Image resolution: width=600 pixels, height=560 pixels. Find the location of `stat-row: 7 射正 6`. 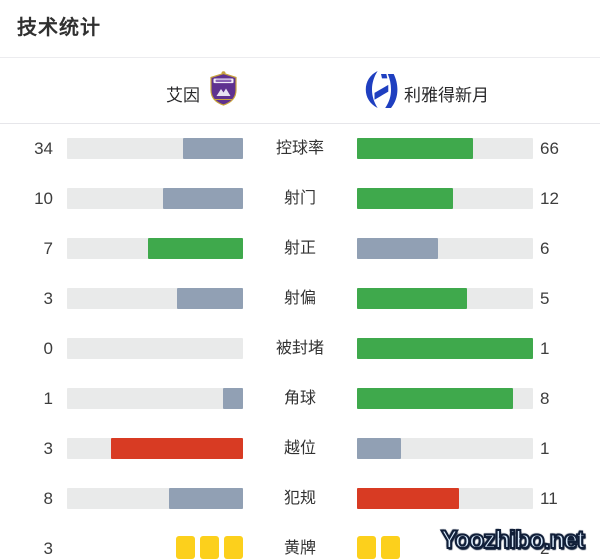

stat-row: 7 射正 6 is located at coordinates (300, 249).